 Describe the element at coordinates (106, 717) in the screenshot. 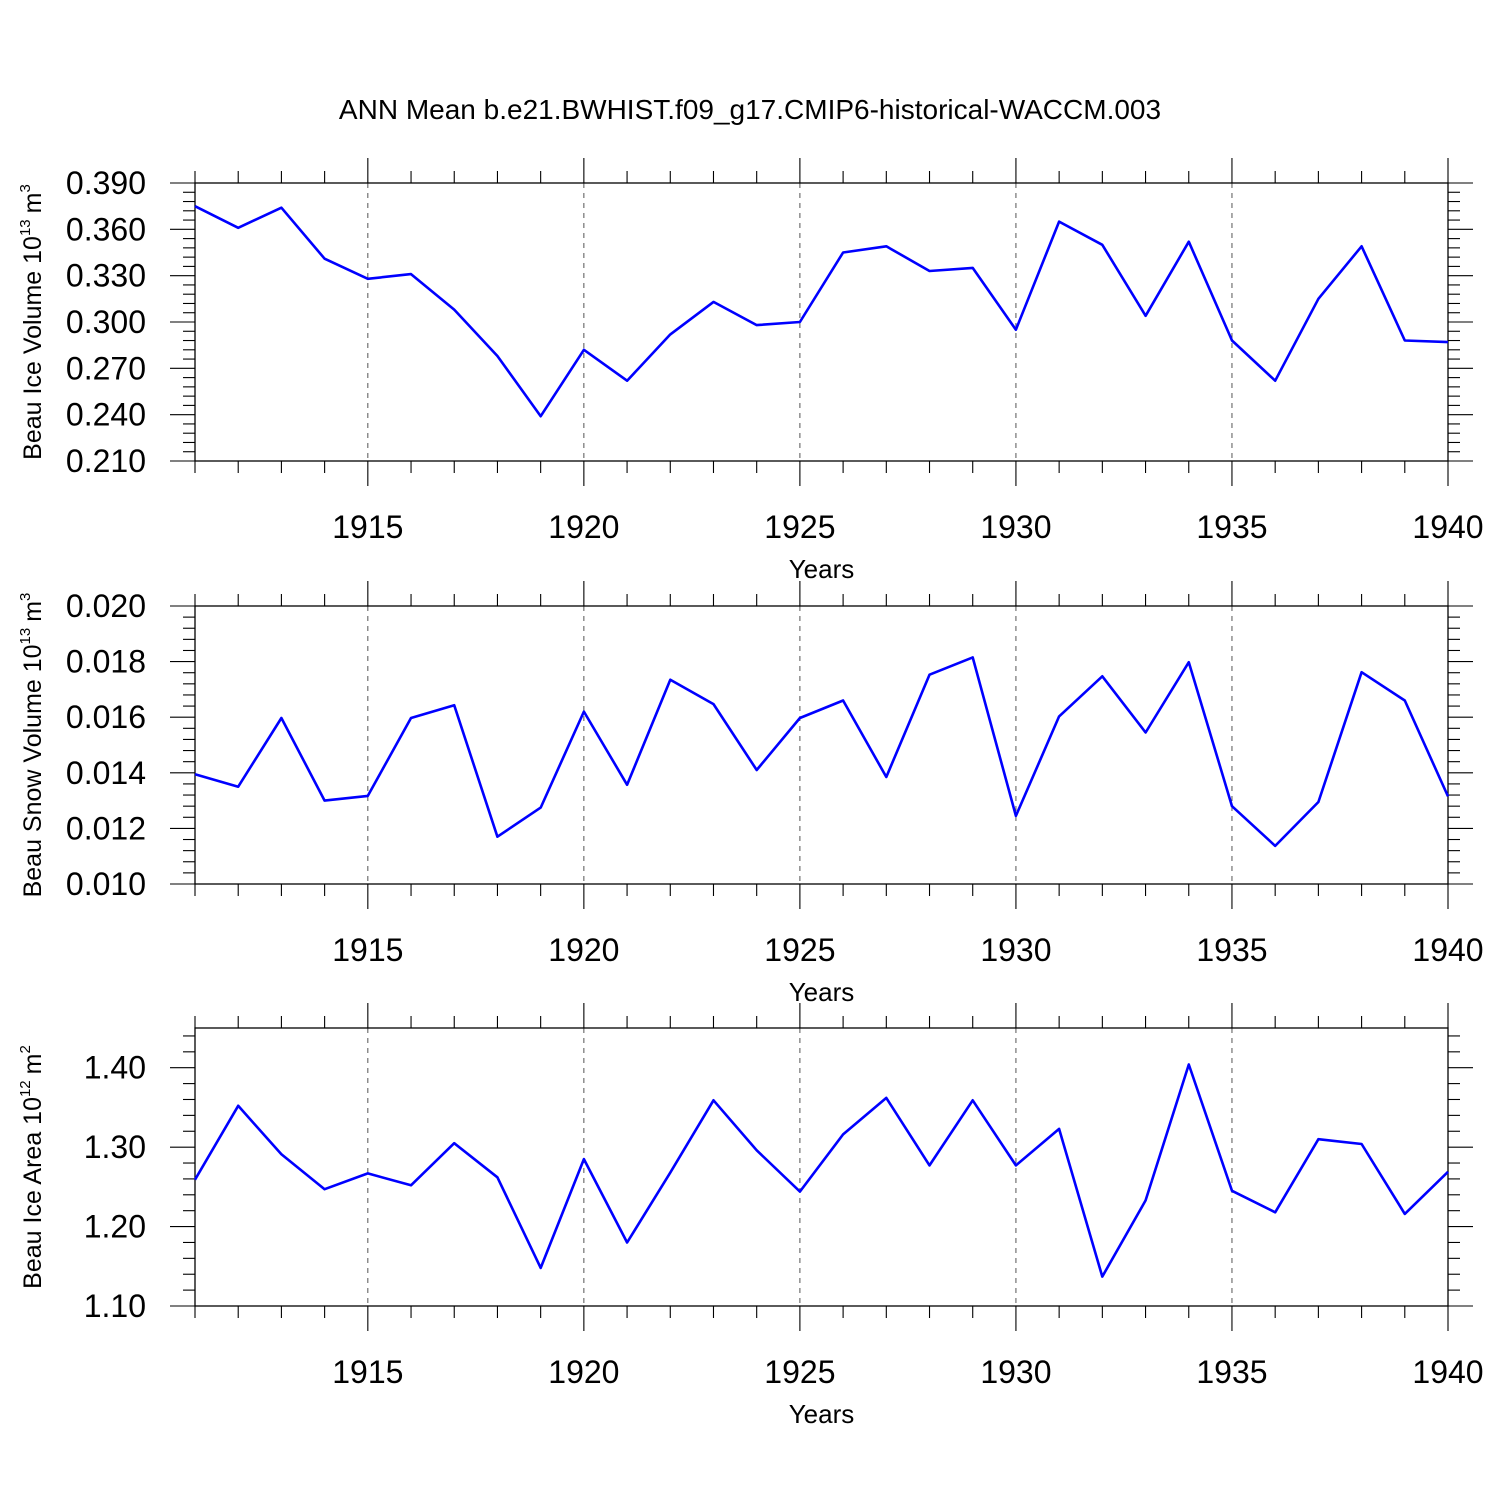

I see `y-tick-label: 0.016` at that location.